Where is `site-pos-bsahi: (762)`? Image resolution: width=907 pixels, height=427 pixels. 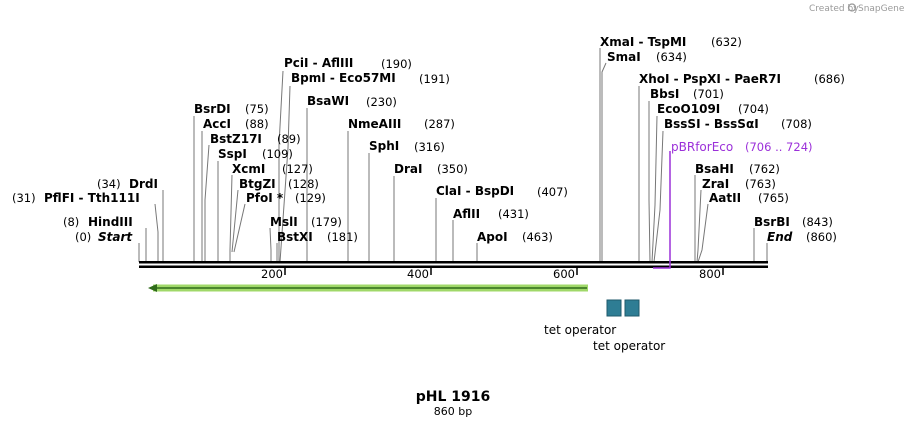
site-pos-bsahi: (762) is located at coordinates (764, 169).